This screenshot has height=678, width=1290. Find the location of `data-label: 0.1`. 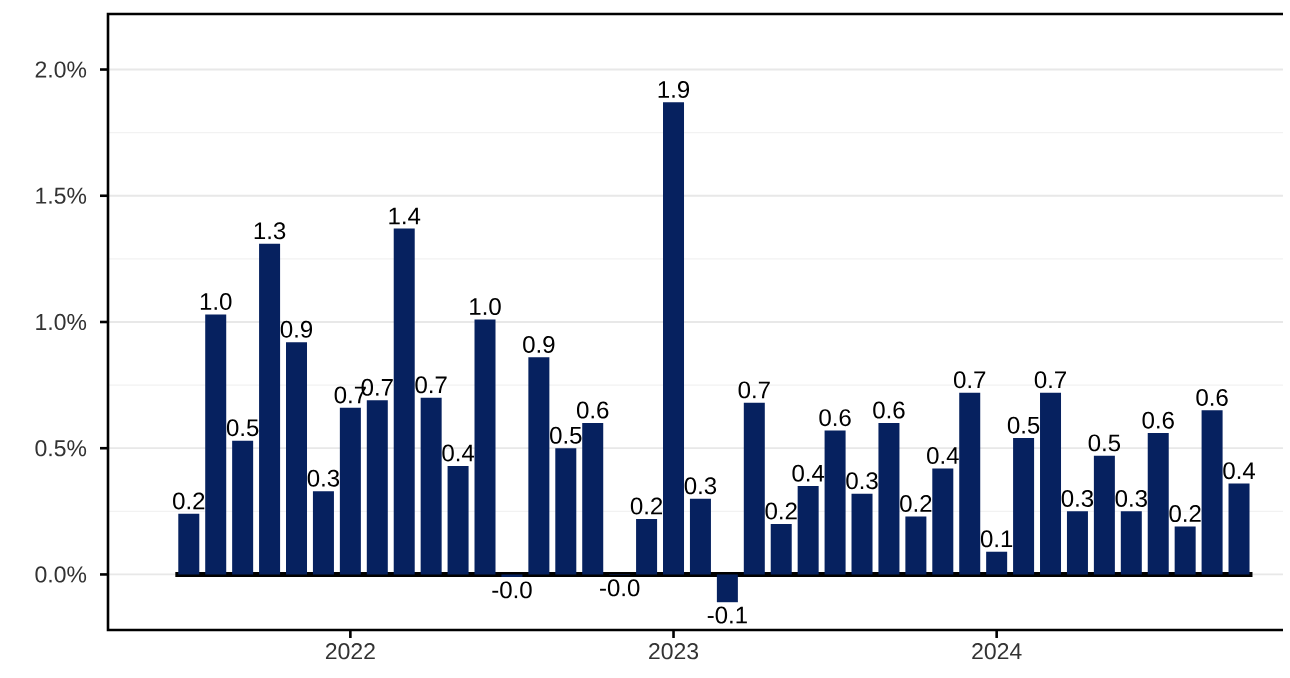

data-label: 0.1 is located at coordinates (996, 539).